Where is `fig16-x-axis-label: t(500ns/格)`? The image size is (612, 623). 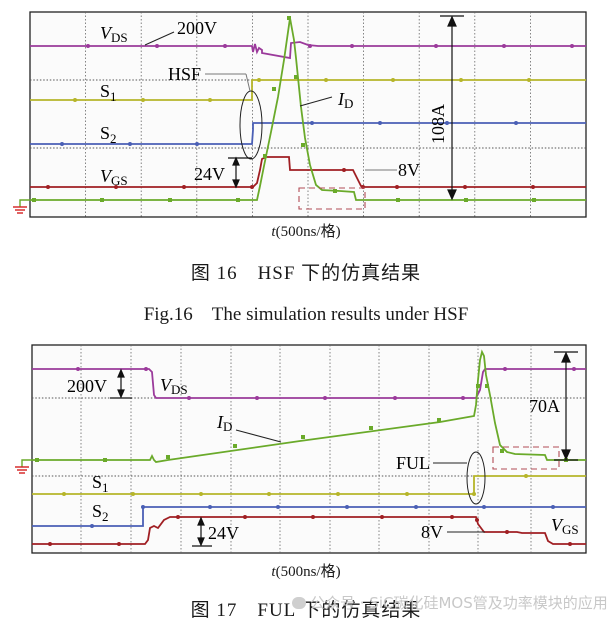 fig16-x-axis-label: t(500ns/格) is located at coordinates (306, 232).